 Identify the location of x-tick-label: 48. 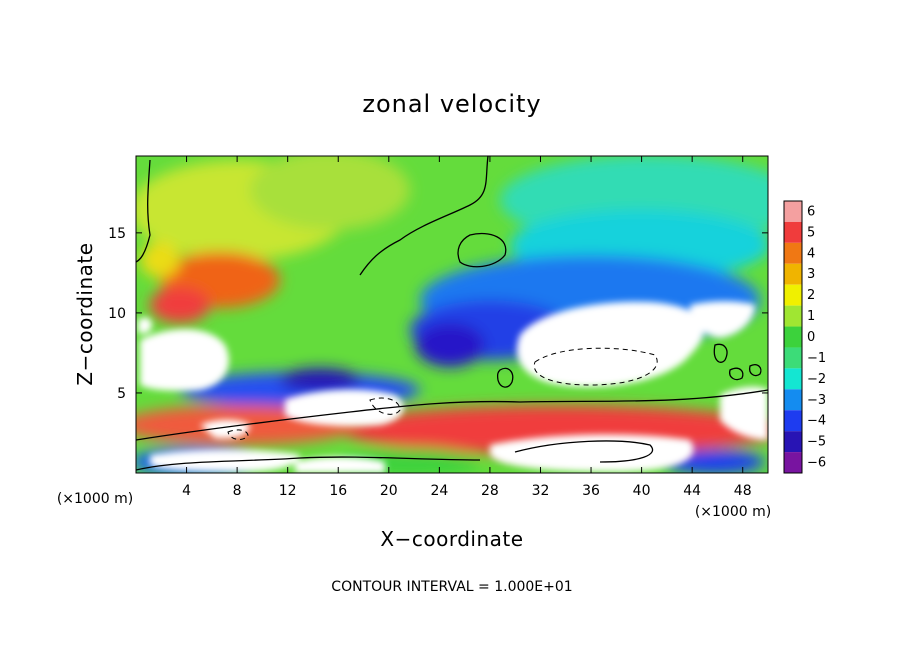
(743, 491).